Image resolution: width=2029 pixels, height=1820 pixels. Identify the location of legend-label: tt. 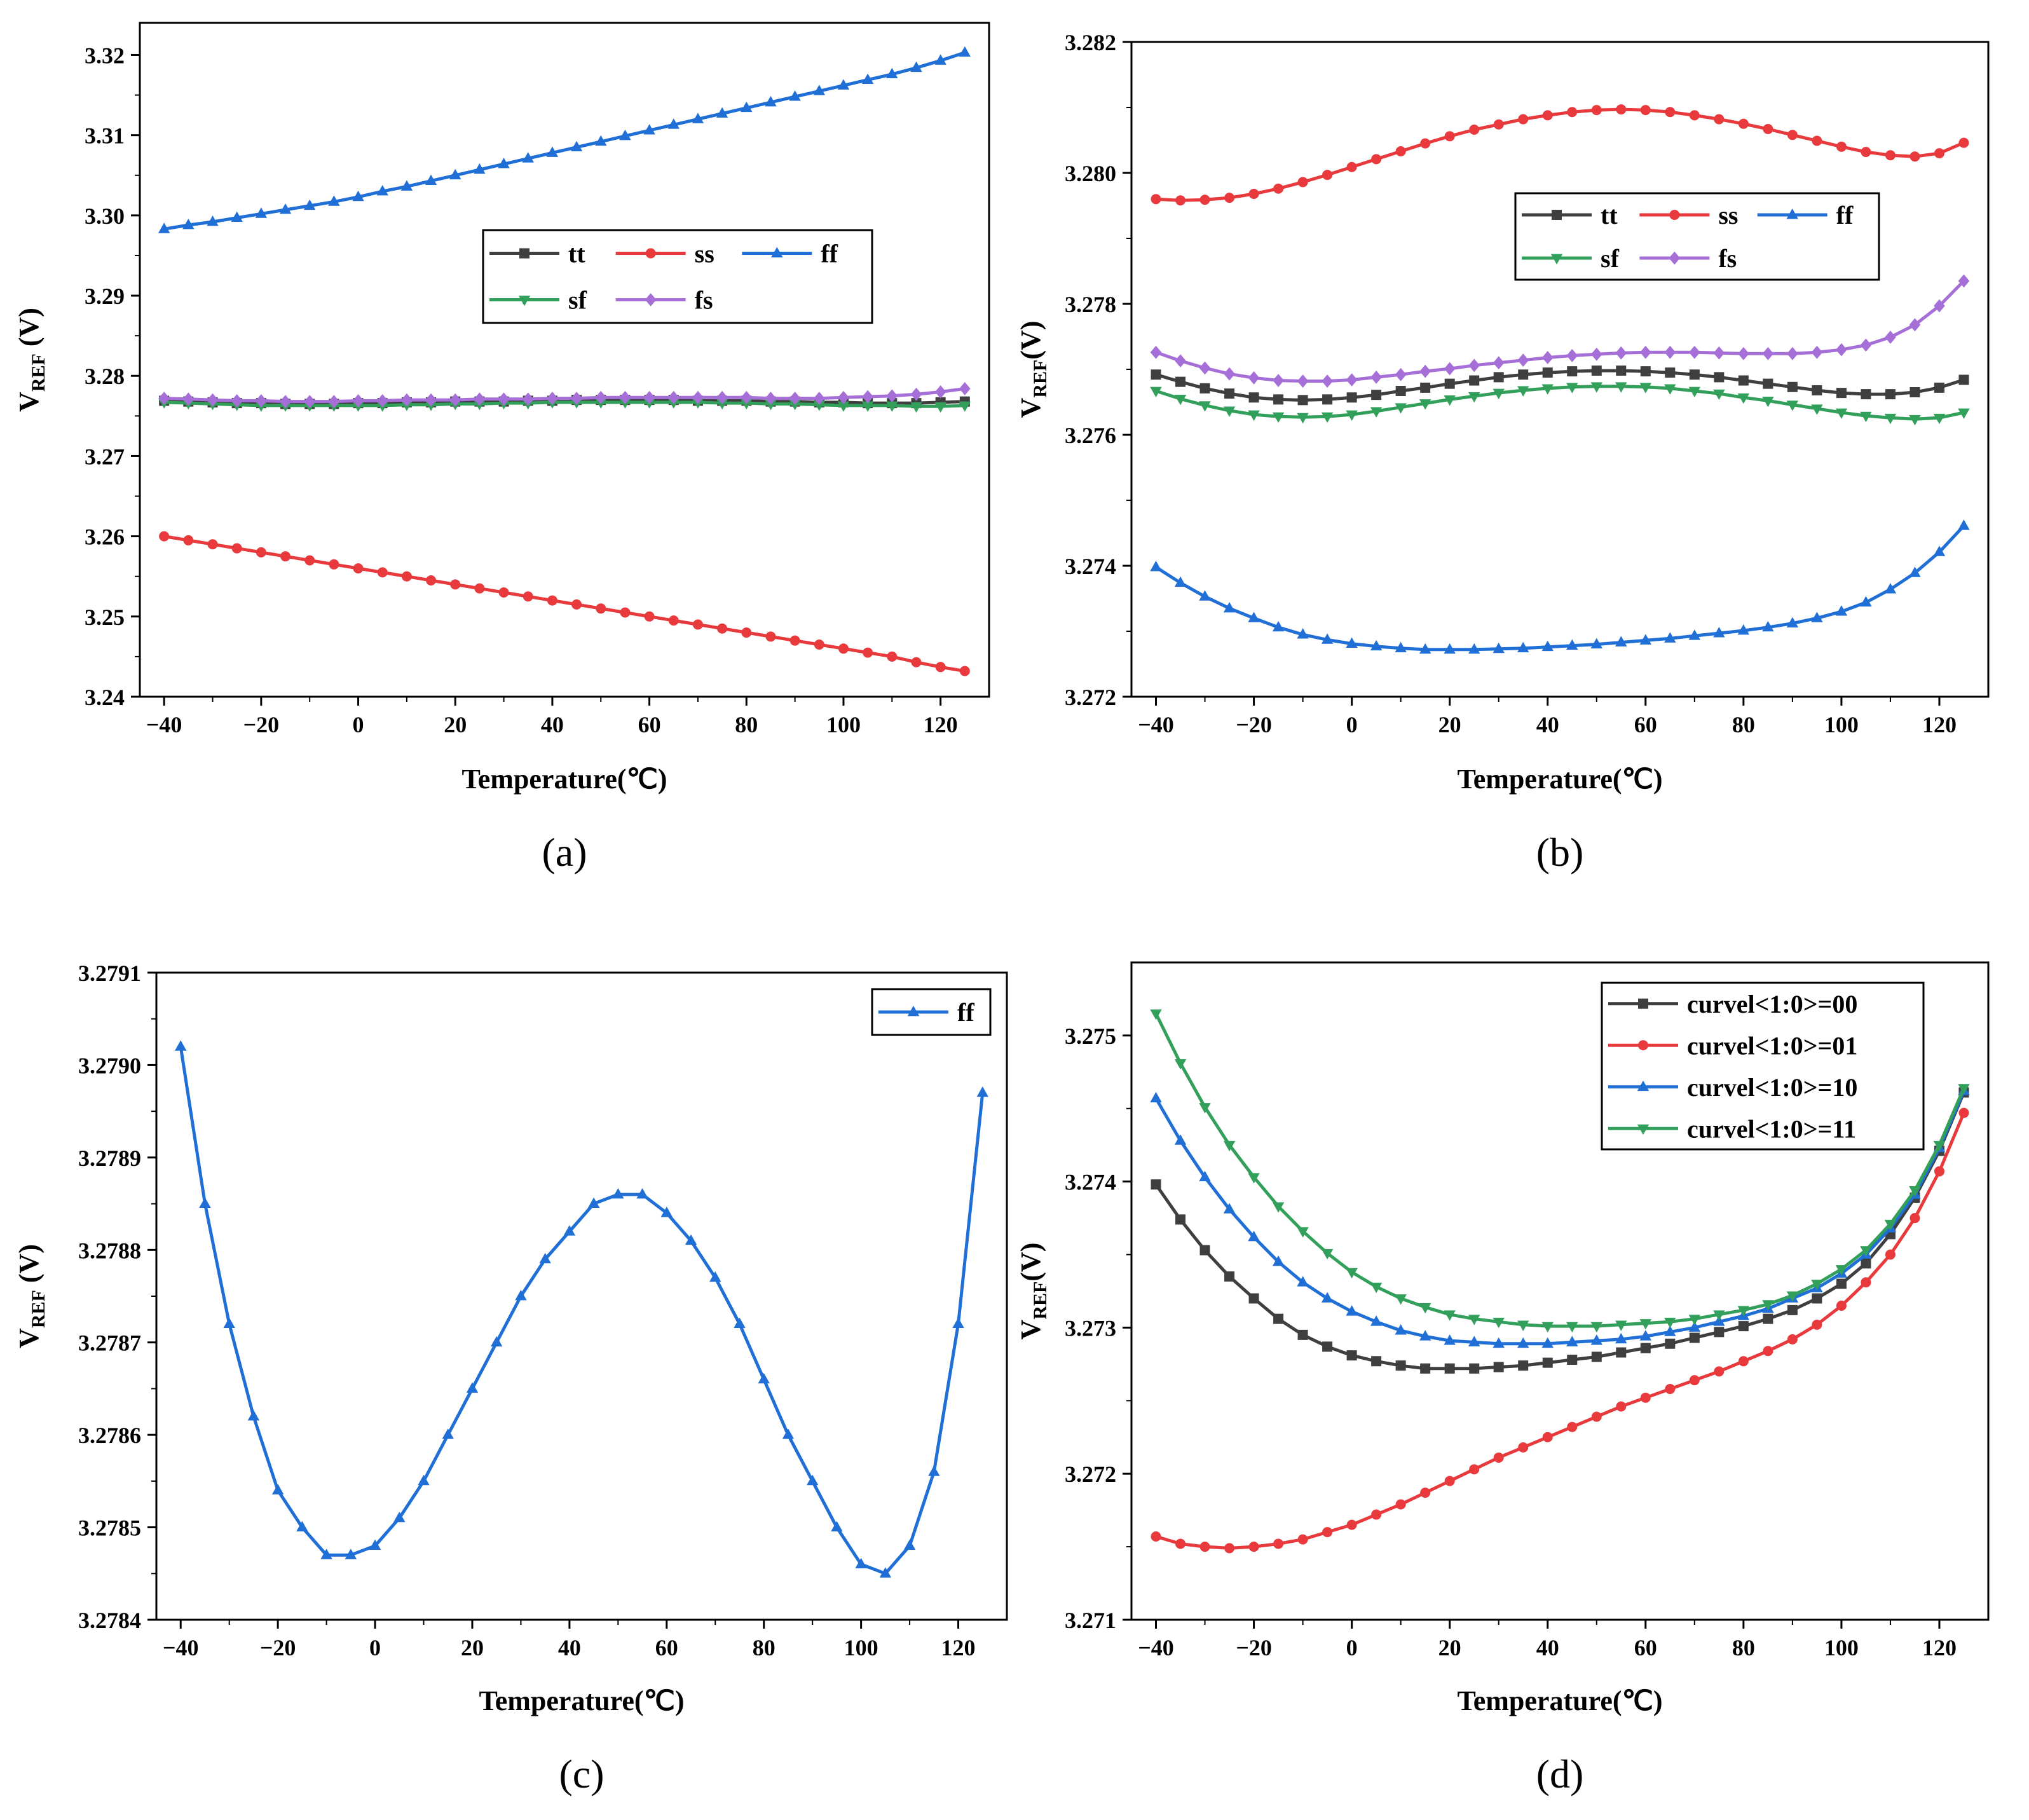
(1609, 215).